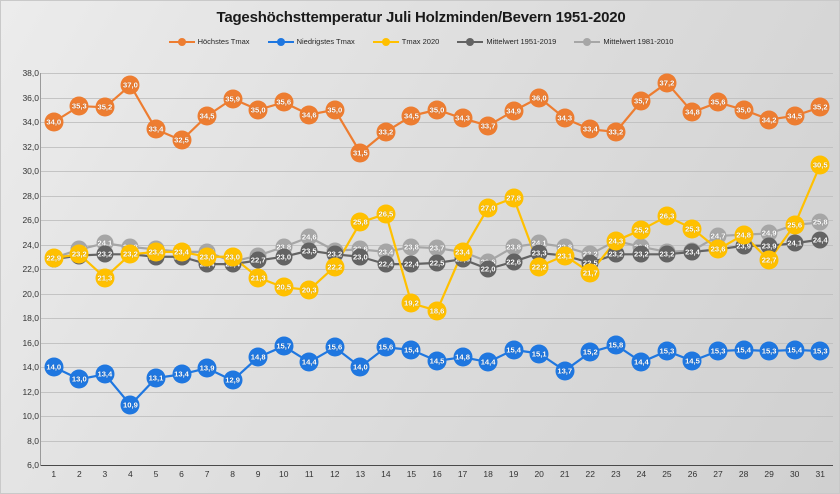  Describe the element at coordinates (623, 41) in the screenshot. I see `legend-item-4: Mittelwert 1981-2010` at that location.